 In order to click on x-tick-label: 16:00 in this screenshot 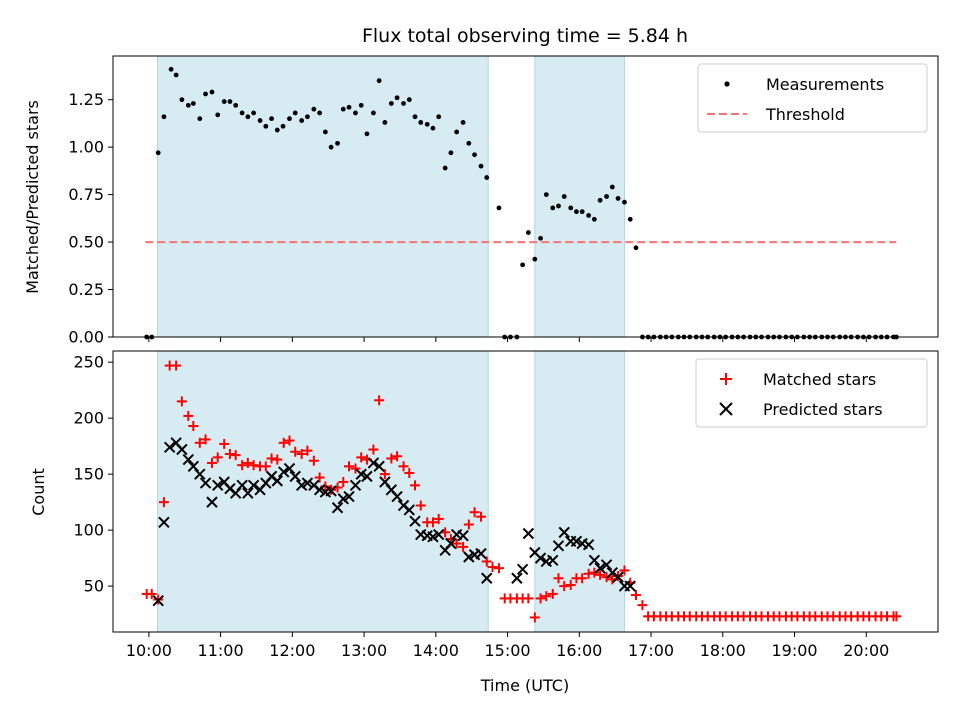, I will do `click(579, 650)`.